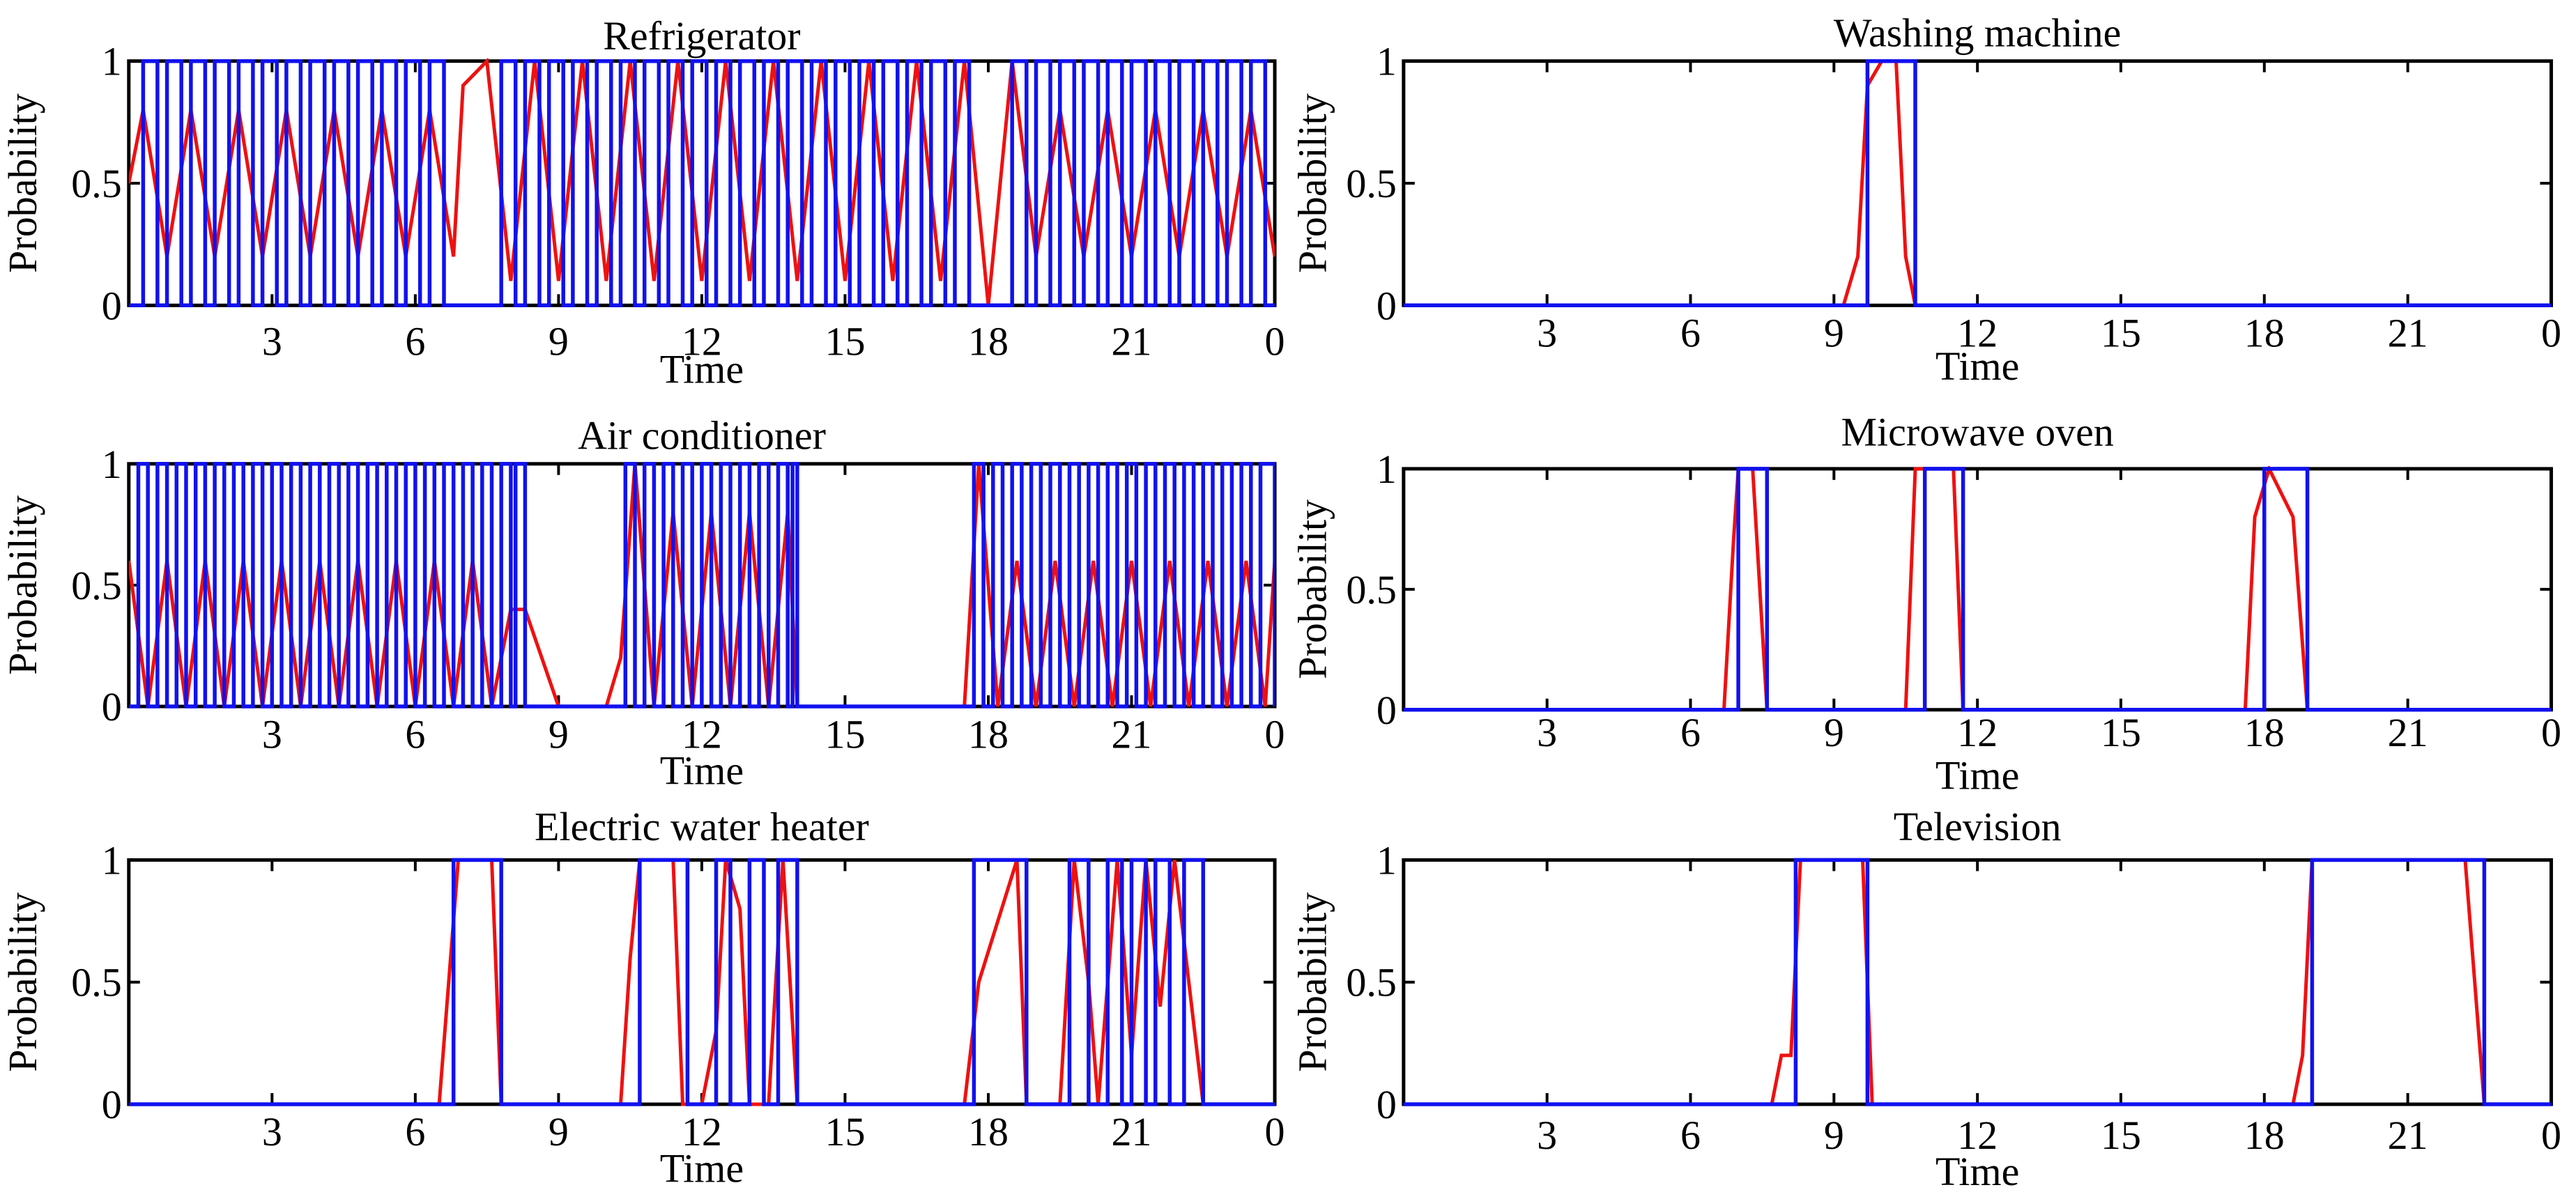 This screenshot has width=2576, height=1199. What do you see at coordinates (1978, 826) in the screenshot?
I see `chart-title: Television` at bounding box center [1978, 826].